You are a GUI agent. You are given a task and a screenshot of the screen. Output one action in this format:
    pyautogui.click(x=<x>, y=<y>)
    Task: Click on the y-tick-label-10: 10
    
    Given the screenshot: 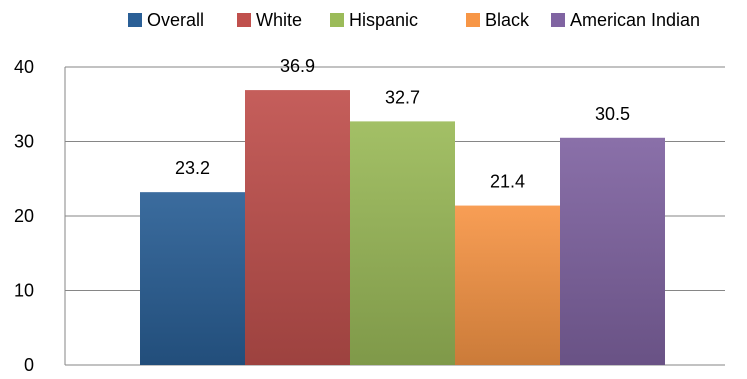 What is the action you would take?
    pyautogui.click(x=24, y=291)
    